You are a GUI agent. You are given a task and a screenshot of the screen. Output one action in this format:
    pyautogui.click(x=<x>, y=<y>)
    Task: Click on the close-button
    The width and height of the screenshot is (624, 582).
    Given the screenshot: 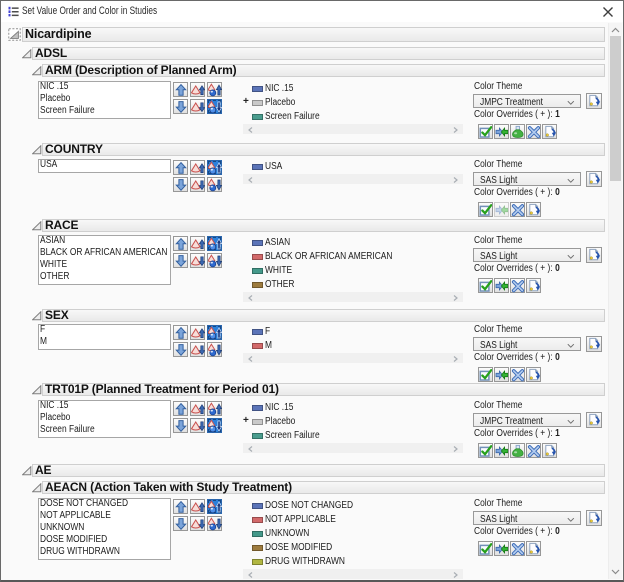 What is the action you would take?
    pyautogui.click(x=608, y=12)
    